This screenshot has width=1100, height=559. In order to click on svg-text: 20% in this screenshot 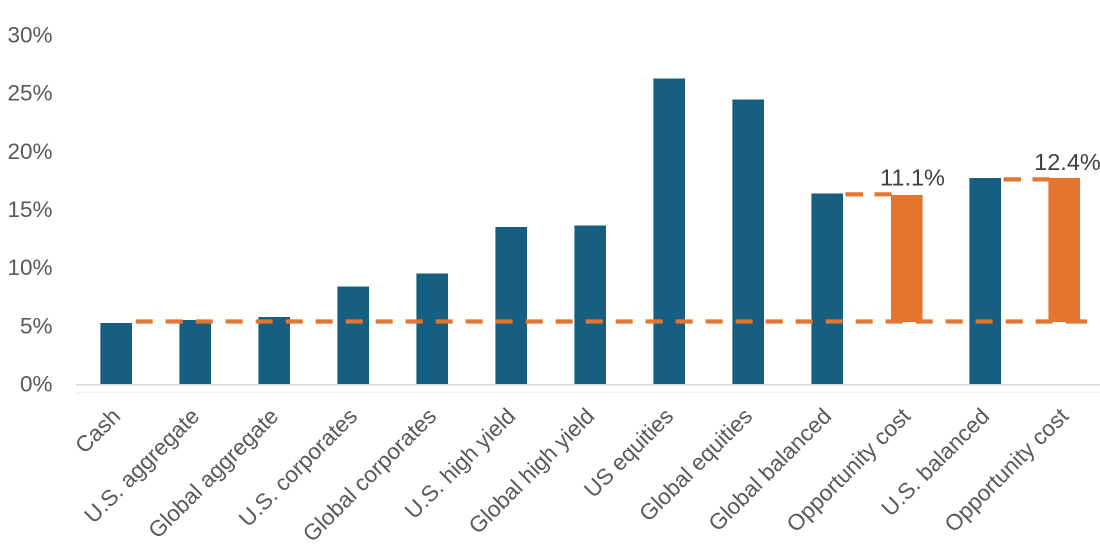, I will do `click(29, 151)`.